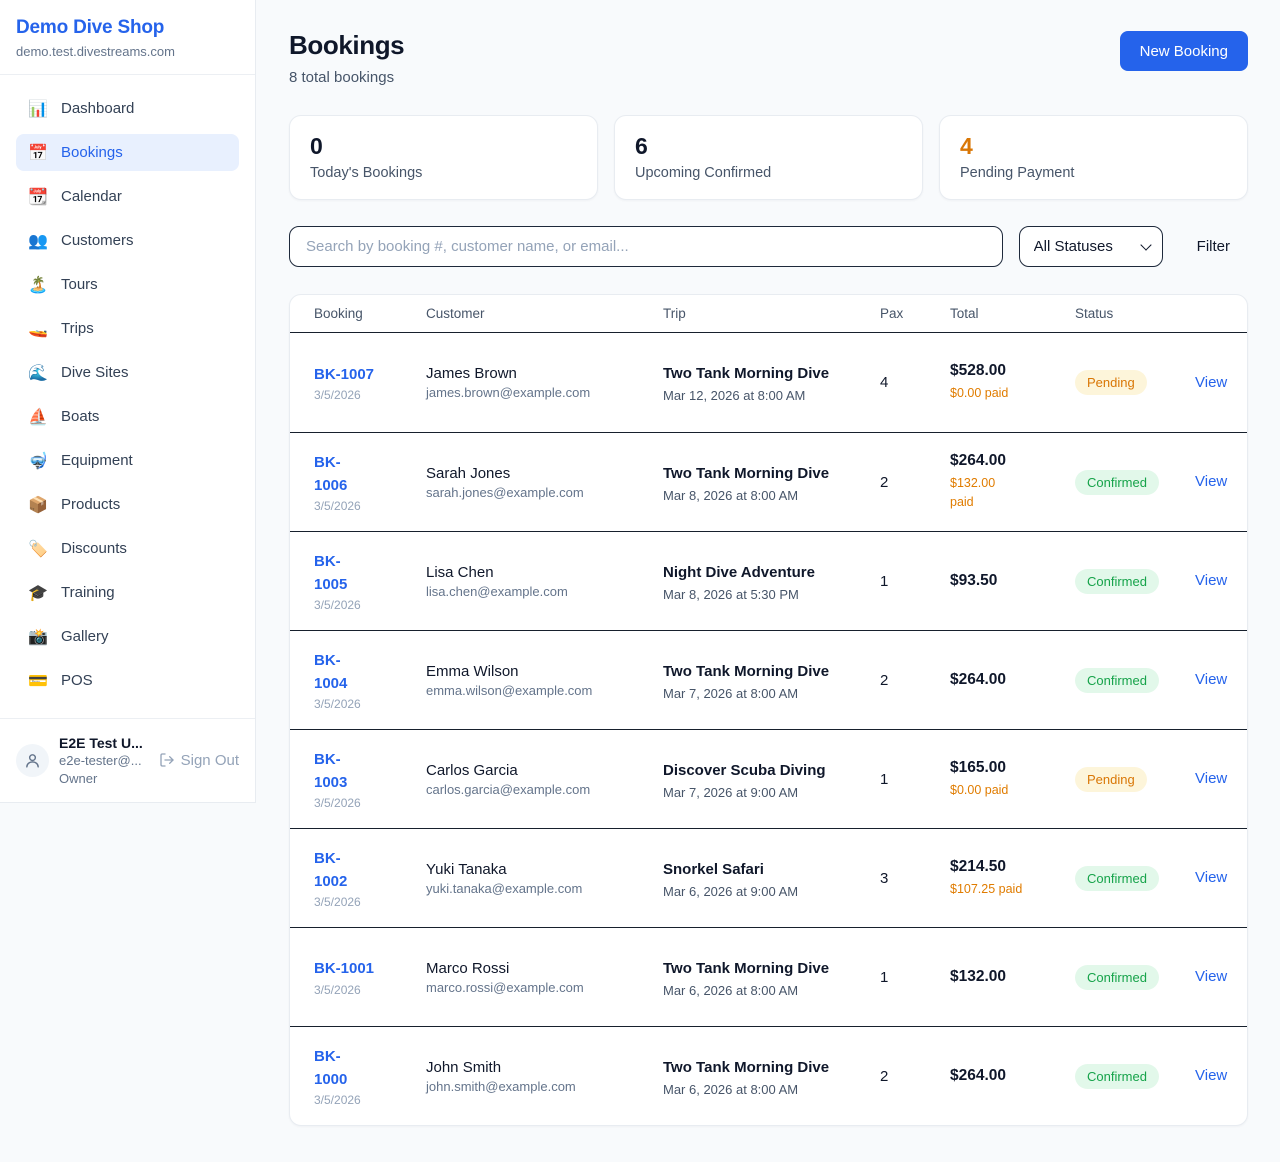  I want to click on user-person-icon, so click(32, 761).